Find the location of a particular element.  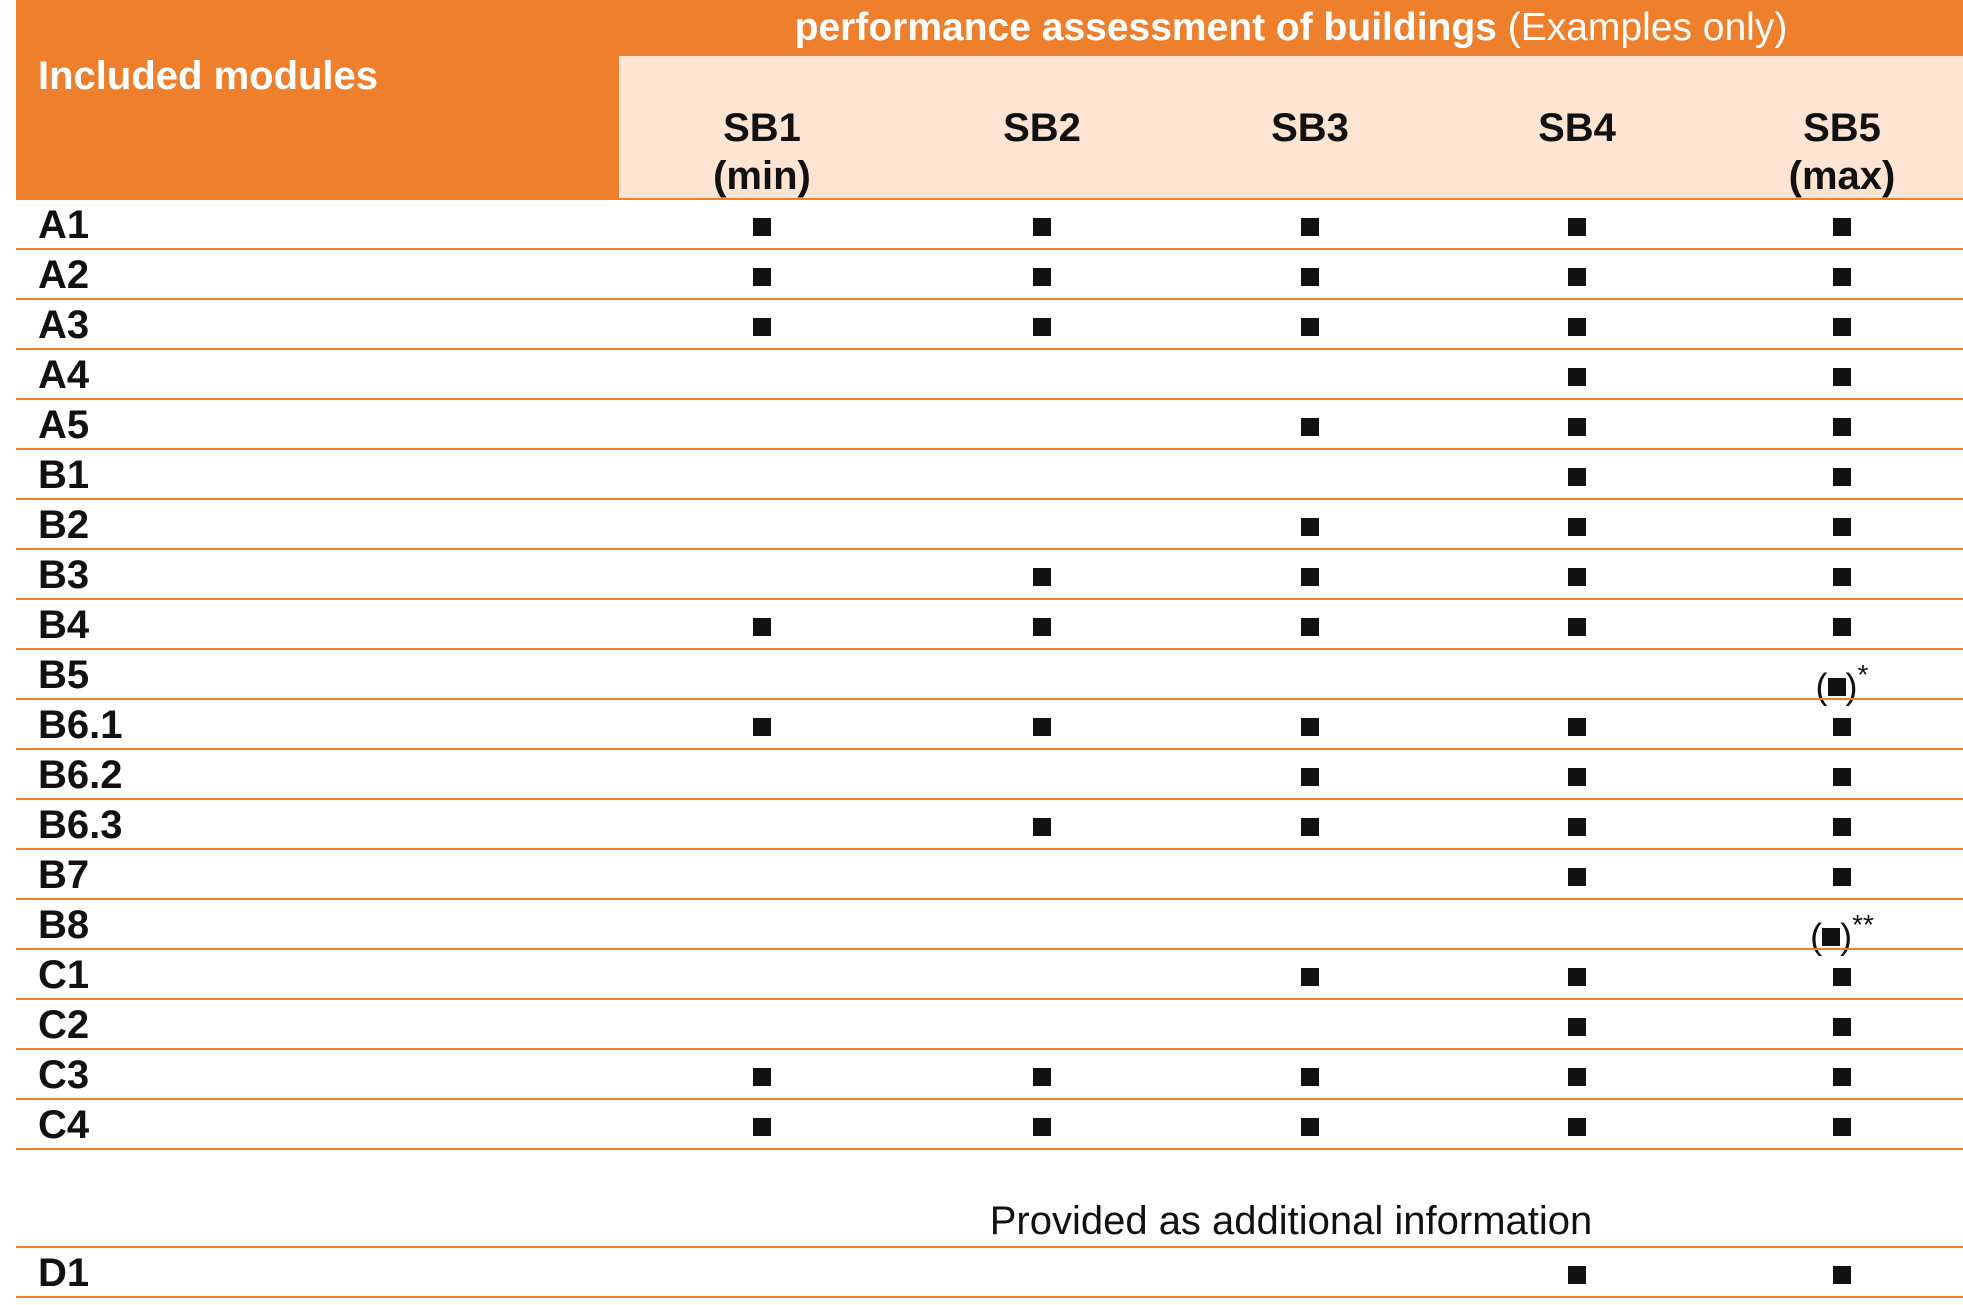

row-module-label: D1 is located at coordinates (64, 1273).